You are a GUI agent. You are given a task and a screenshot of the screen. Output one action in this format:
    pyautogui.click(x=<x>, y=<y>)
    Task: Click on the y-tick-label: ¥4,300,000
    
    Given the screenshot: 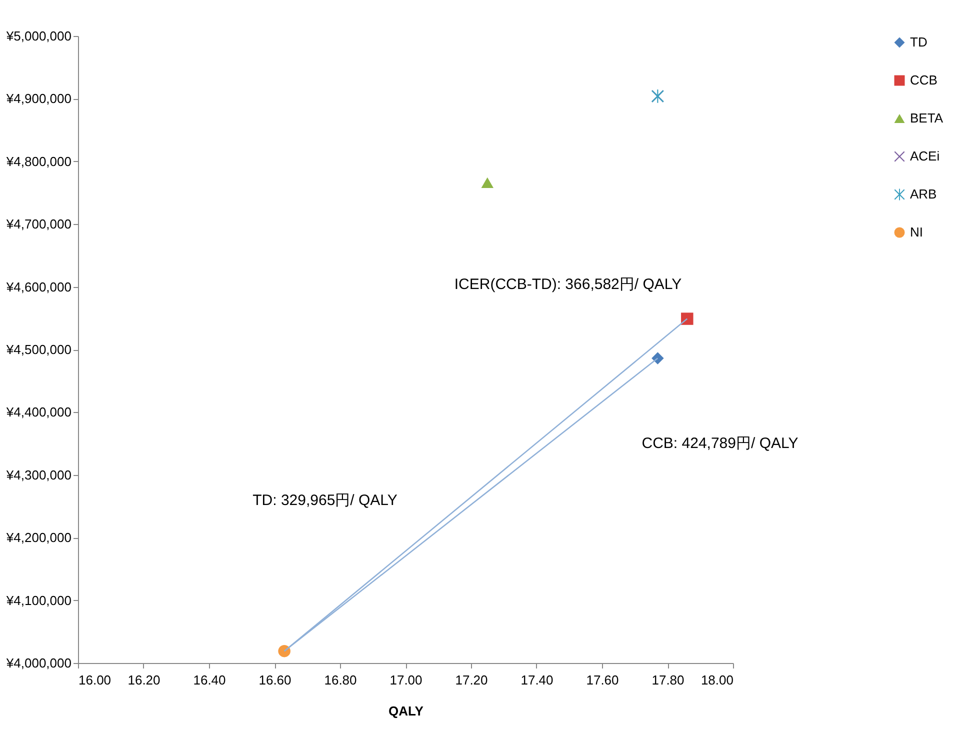 What is the action you would take?
    pyautogui.click(x=38, y=474)
    